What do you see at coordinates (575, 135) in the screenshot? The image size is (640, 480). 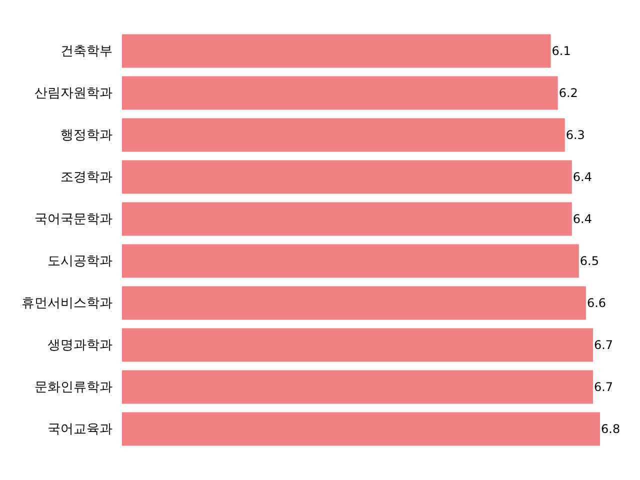 I see `data-label: 6.3` at bounding box center [575, 135].